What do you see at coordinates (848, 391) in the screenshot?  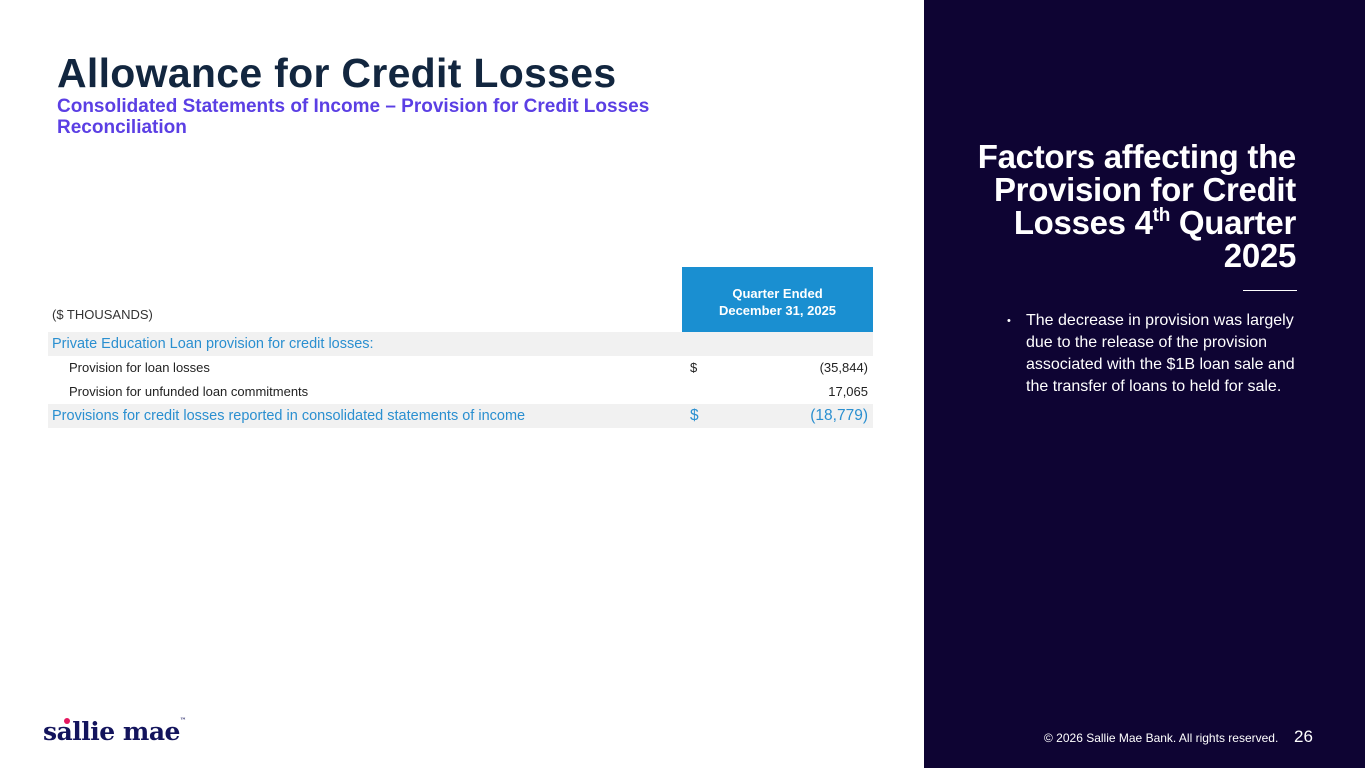 I see `row-value: 17,065` at bounding box center [848, 391].